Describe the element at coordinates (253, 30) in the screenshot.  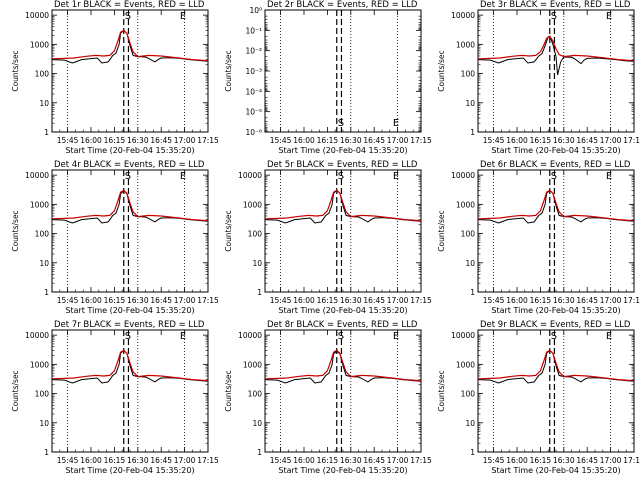
I see `y-tick-label: 10⁻¹` at that location.